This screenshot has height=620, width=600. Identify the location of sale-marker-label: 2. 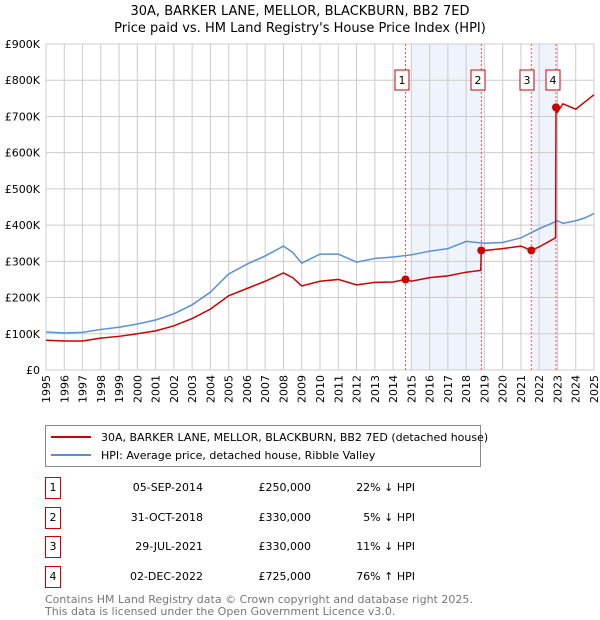
(478, 80).